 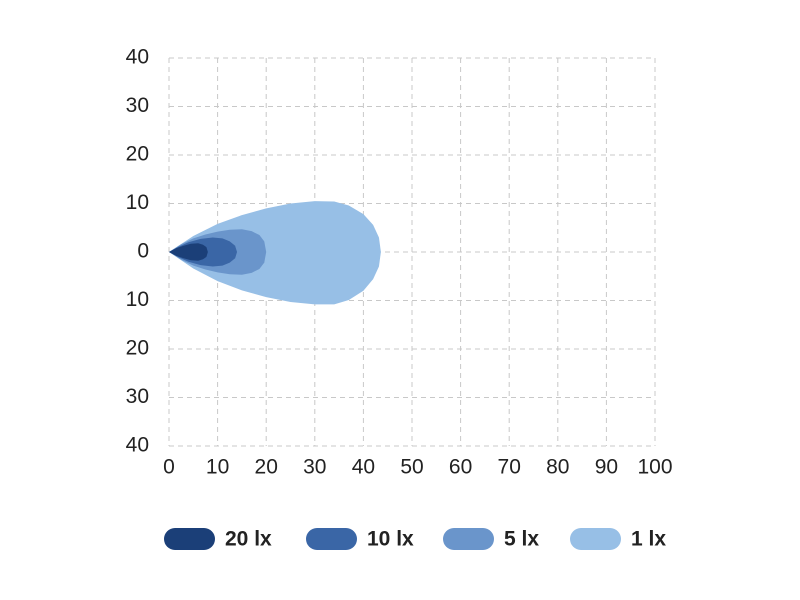 What do you see at coordinates (460, 467) in the screenshot?
I see `x-tick-label: 60` at bounding box center [460, 467].